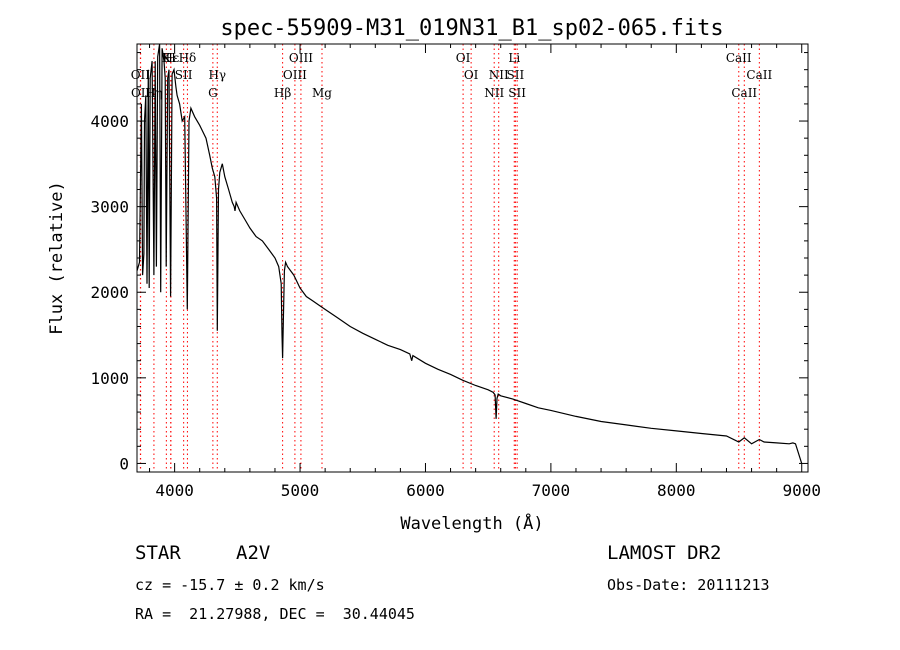  What do you see at coordinates (109, 121) in the screenshot?
I see `y-tick-label: 4000` at bounding box center [109, 121].